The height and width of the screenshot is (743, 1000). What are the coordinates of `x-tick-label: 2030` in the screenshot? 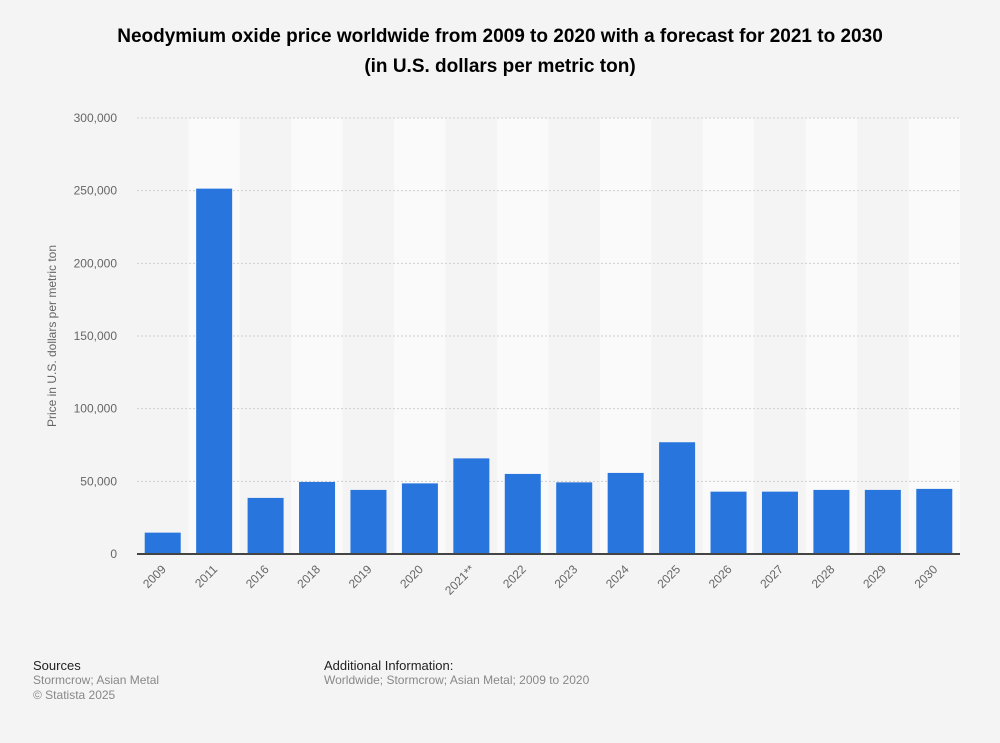 It's located at (926, 576).